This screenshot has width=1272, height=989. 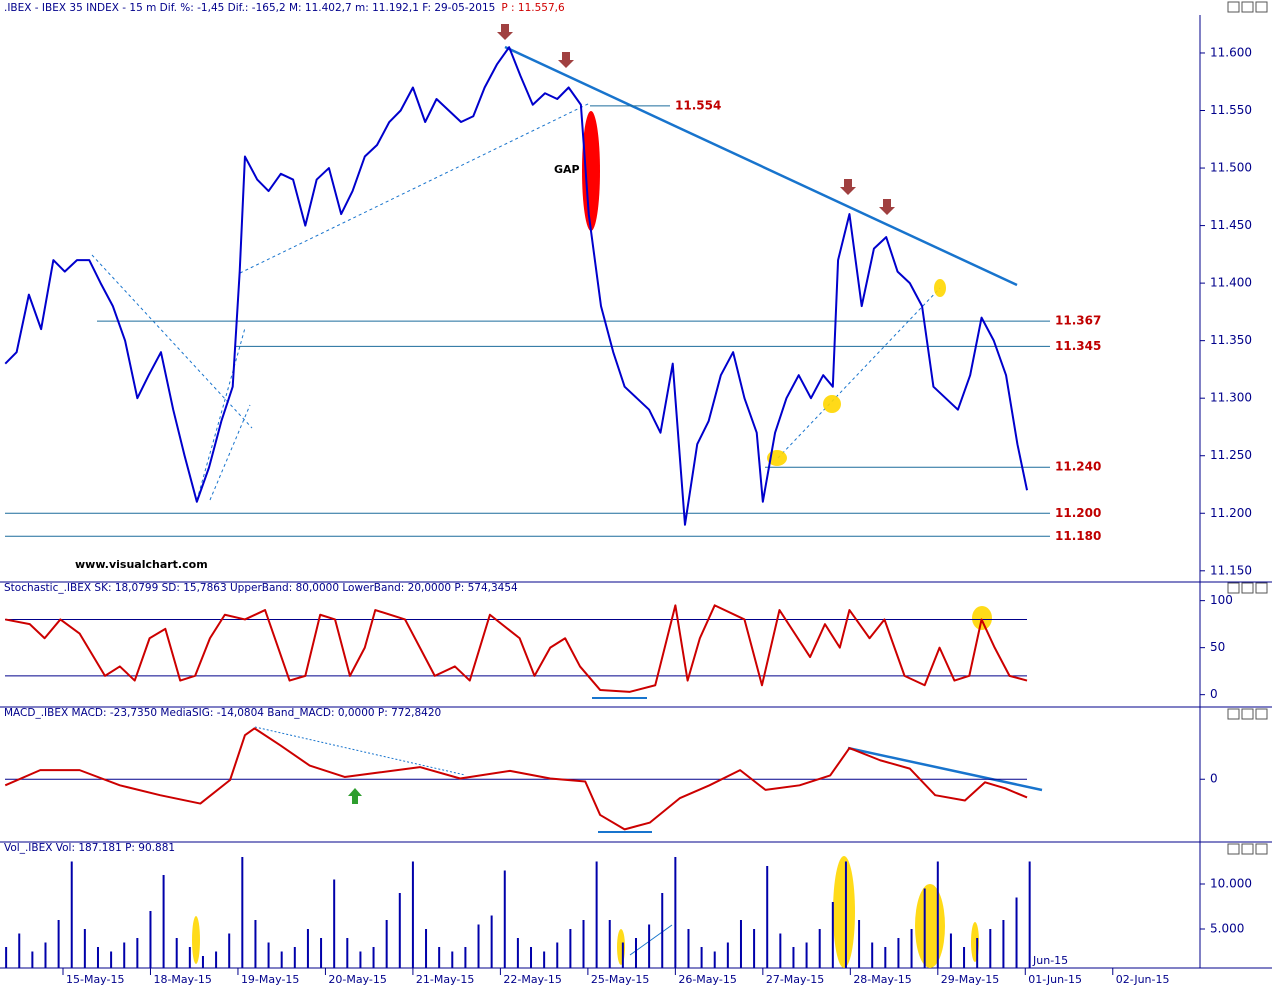 What do you see at coordinates (445, 979) in the screenshot?
I see `x-tick-label: 21-May-15` at bounding box center [445, 979].